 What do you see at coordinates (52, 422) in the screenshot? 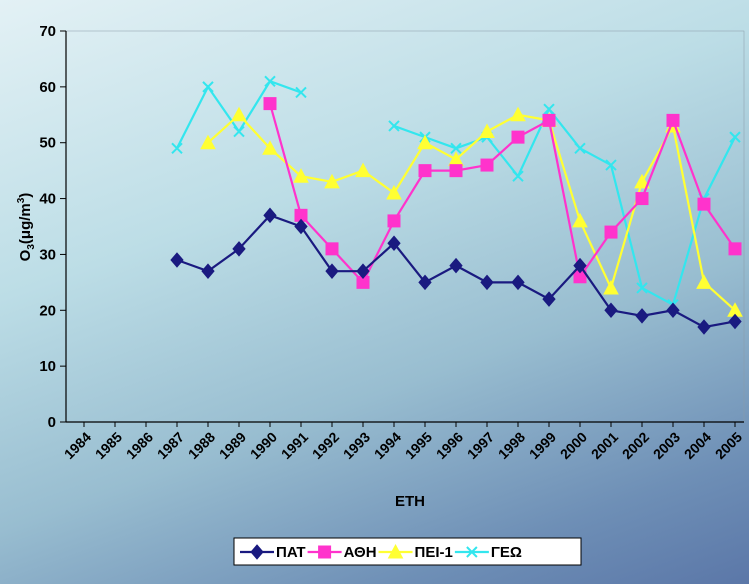
I see `y-tick-label: 0` at bounding box center [52, 422].